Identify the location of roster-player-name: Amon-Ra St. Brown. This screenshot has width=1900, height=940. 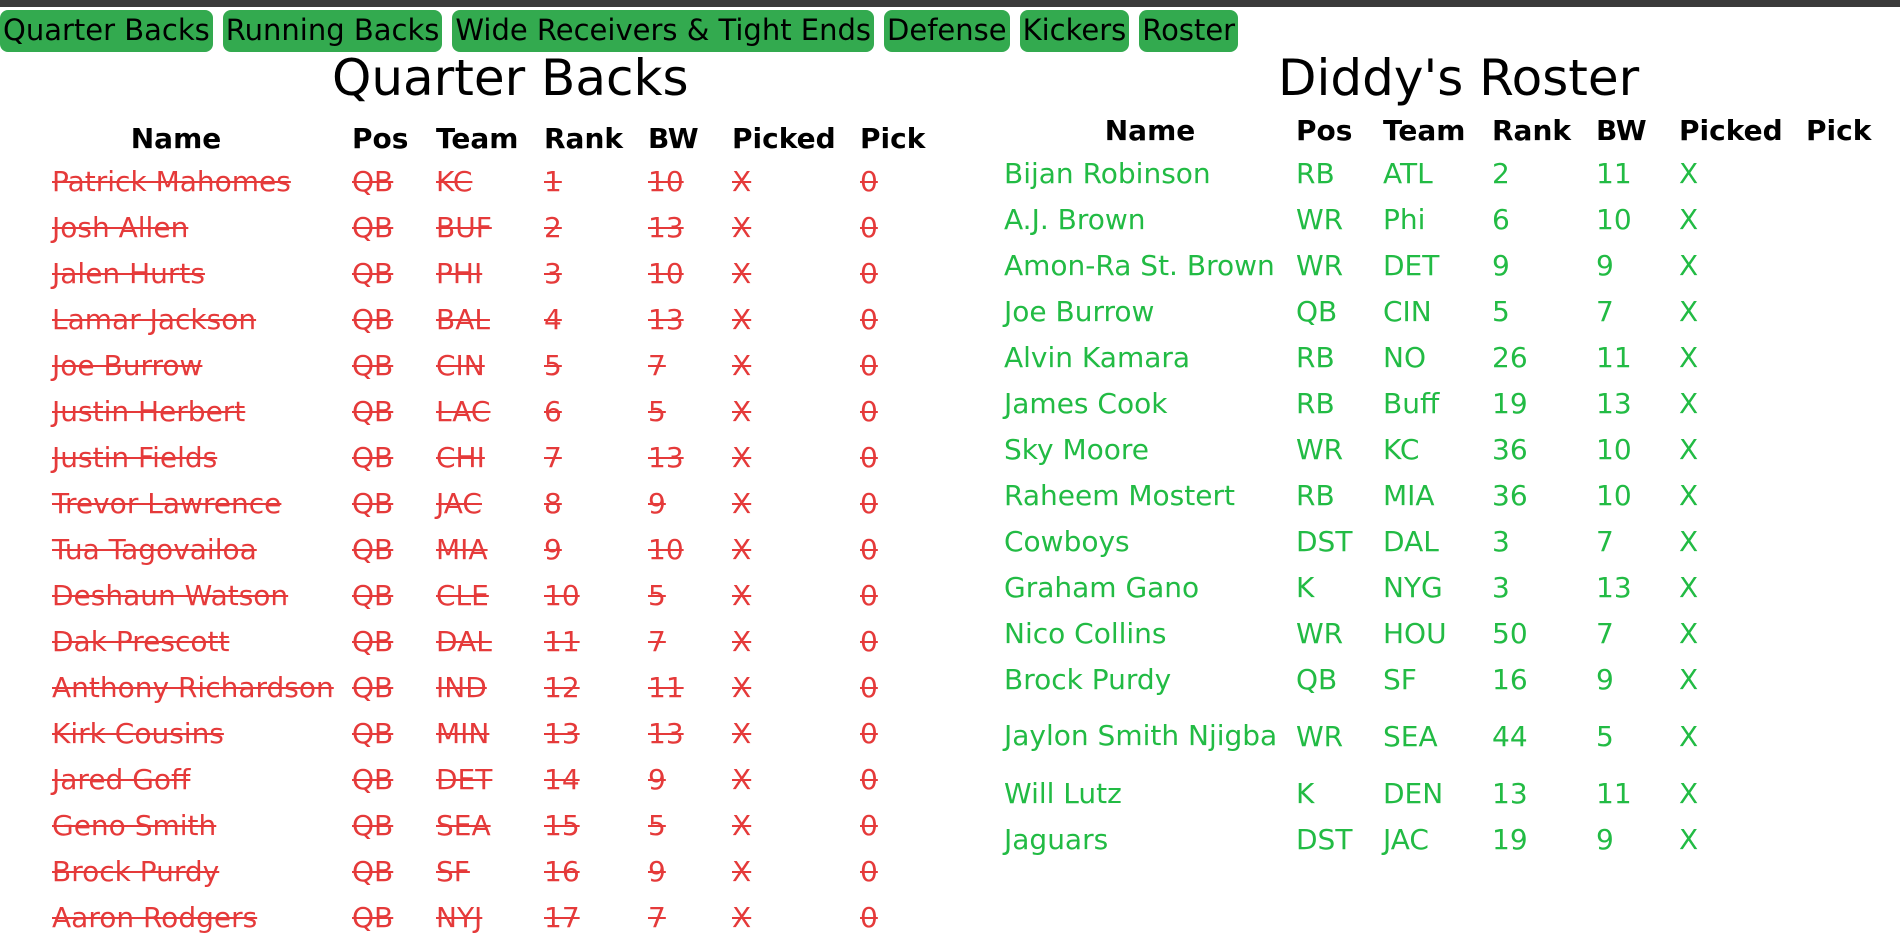
(1139, 265).